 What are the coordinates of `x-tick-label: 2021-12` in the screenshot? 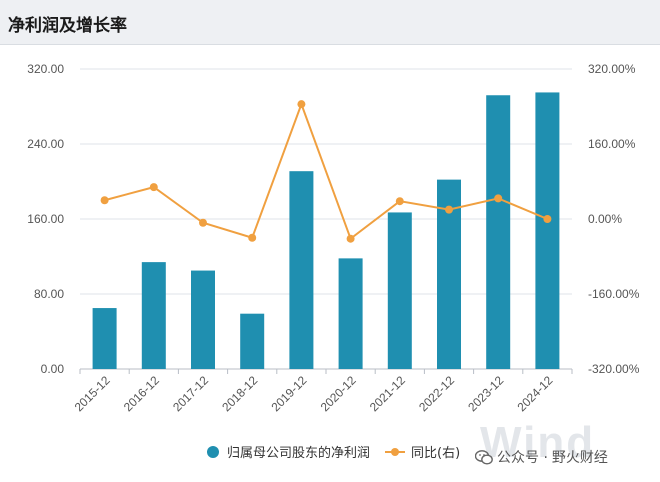 It's located at (387, 393).